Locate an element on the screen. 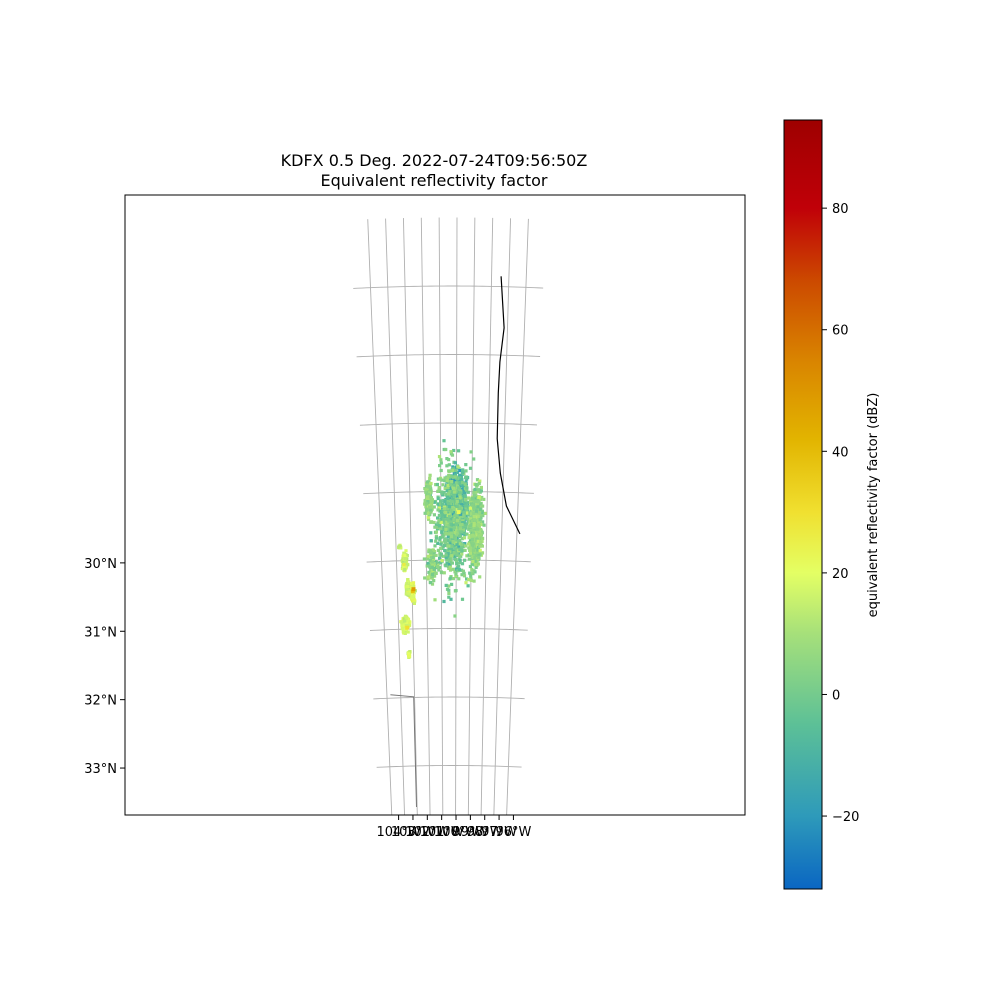 This screenshot has width=1000, height=1000. colorbar-tick-label: −20 is located at coordinates (845, 817).